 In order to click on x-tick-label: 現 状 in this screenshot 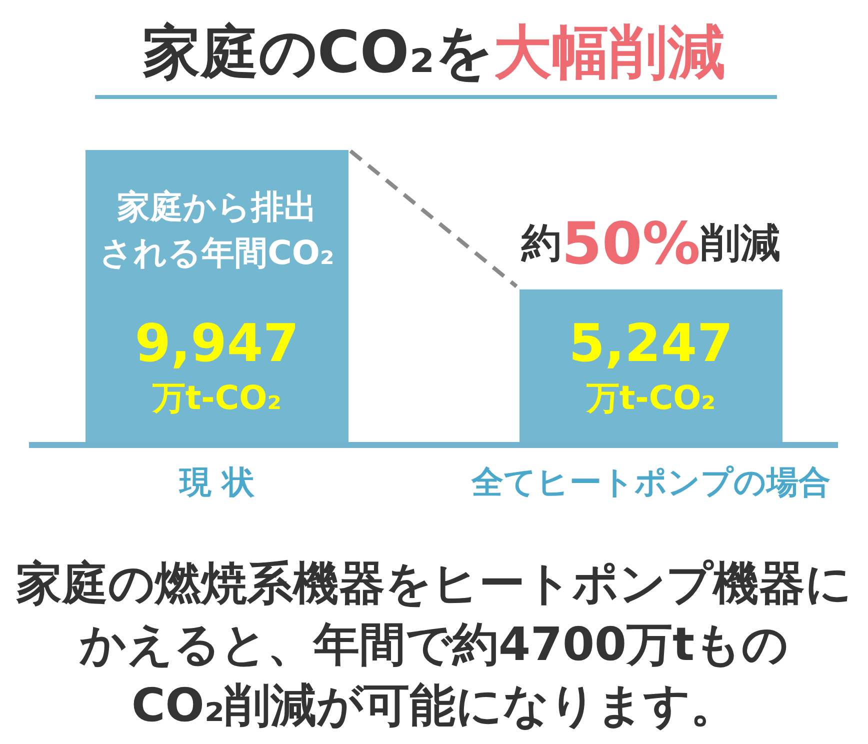, I will do `click(217, 482)`.